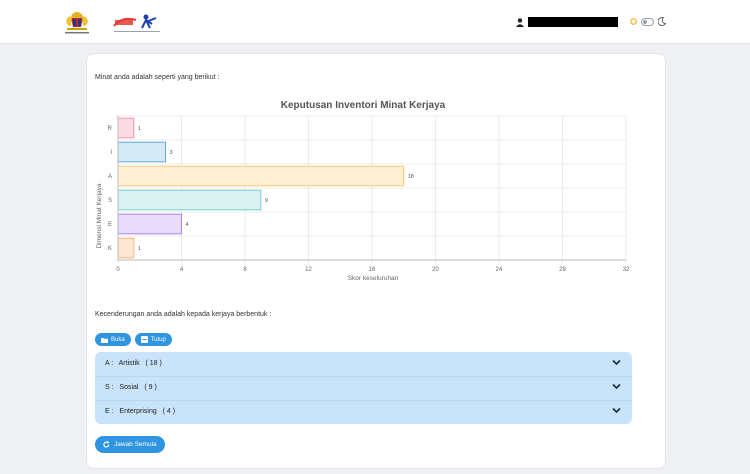 Image resolution: width=750 pixels, height=474 pixels. I want to click on toggle-knob, so click(645, 21).